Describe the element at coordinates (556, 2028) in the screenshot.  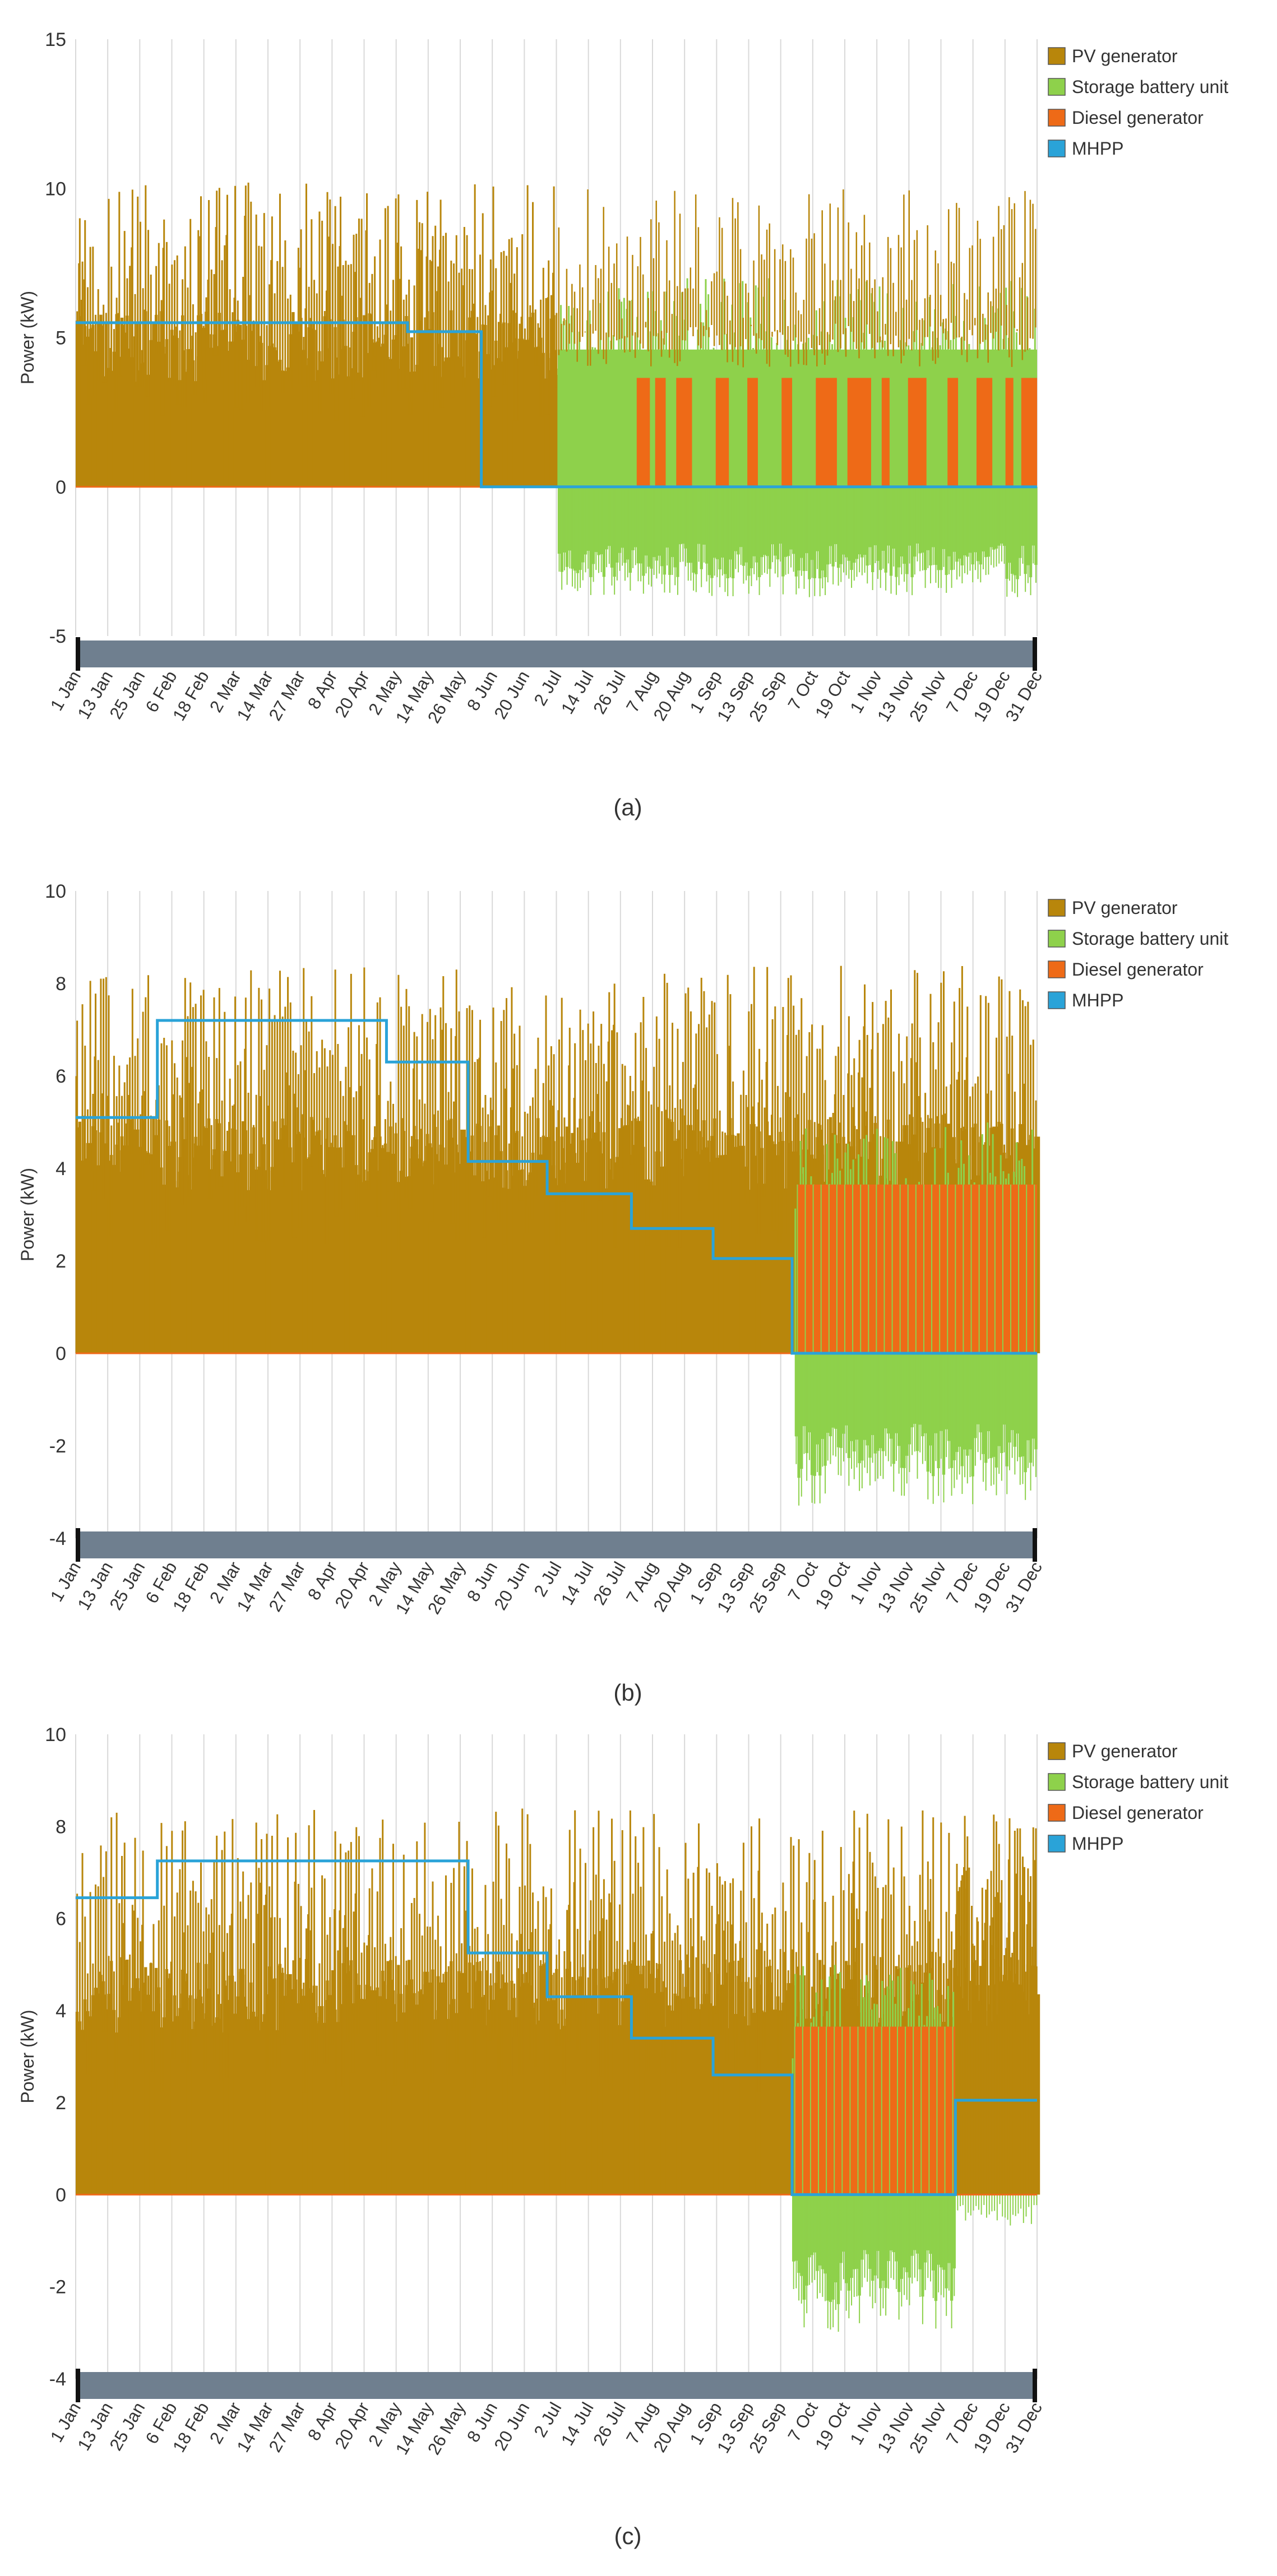
I see `series-mhpp` at that location.